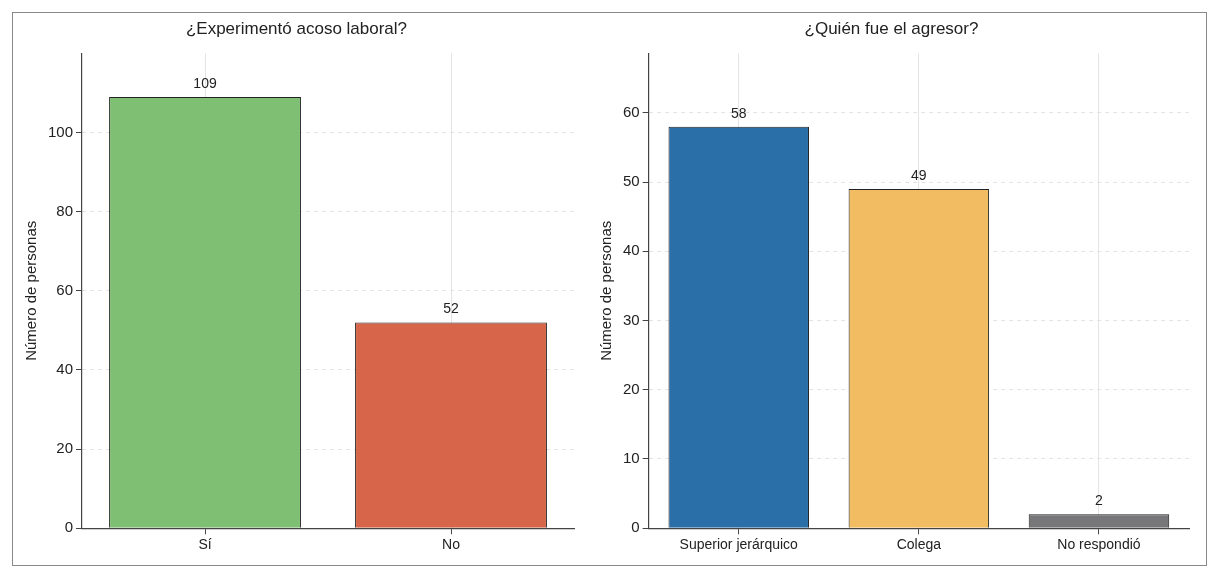 The height and width of the screenshot is (568, 1209). What do you see at coordinates (631, 319) in the screenshot?
I see `y-tick-label: 30` at bounding box center [631, 319].